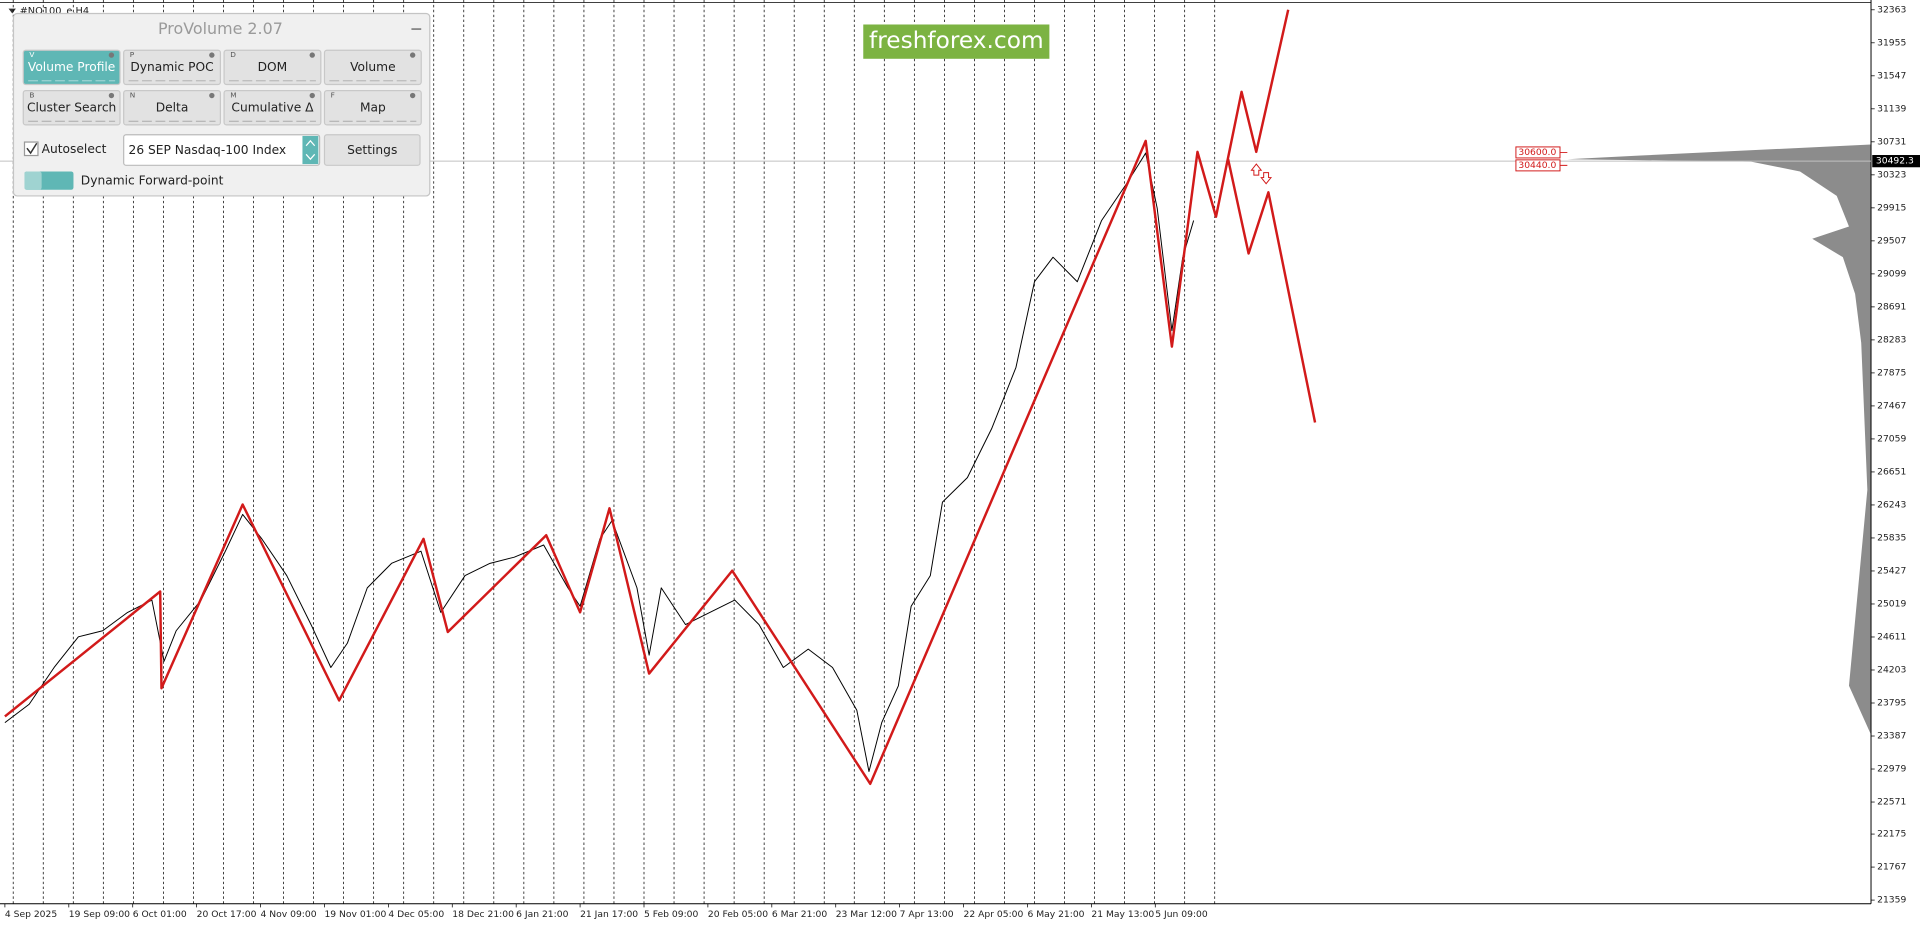 The height and width of the screenshot is (927, 1920). I want to click on y-tick-label: 21359, so click(1891, 900).